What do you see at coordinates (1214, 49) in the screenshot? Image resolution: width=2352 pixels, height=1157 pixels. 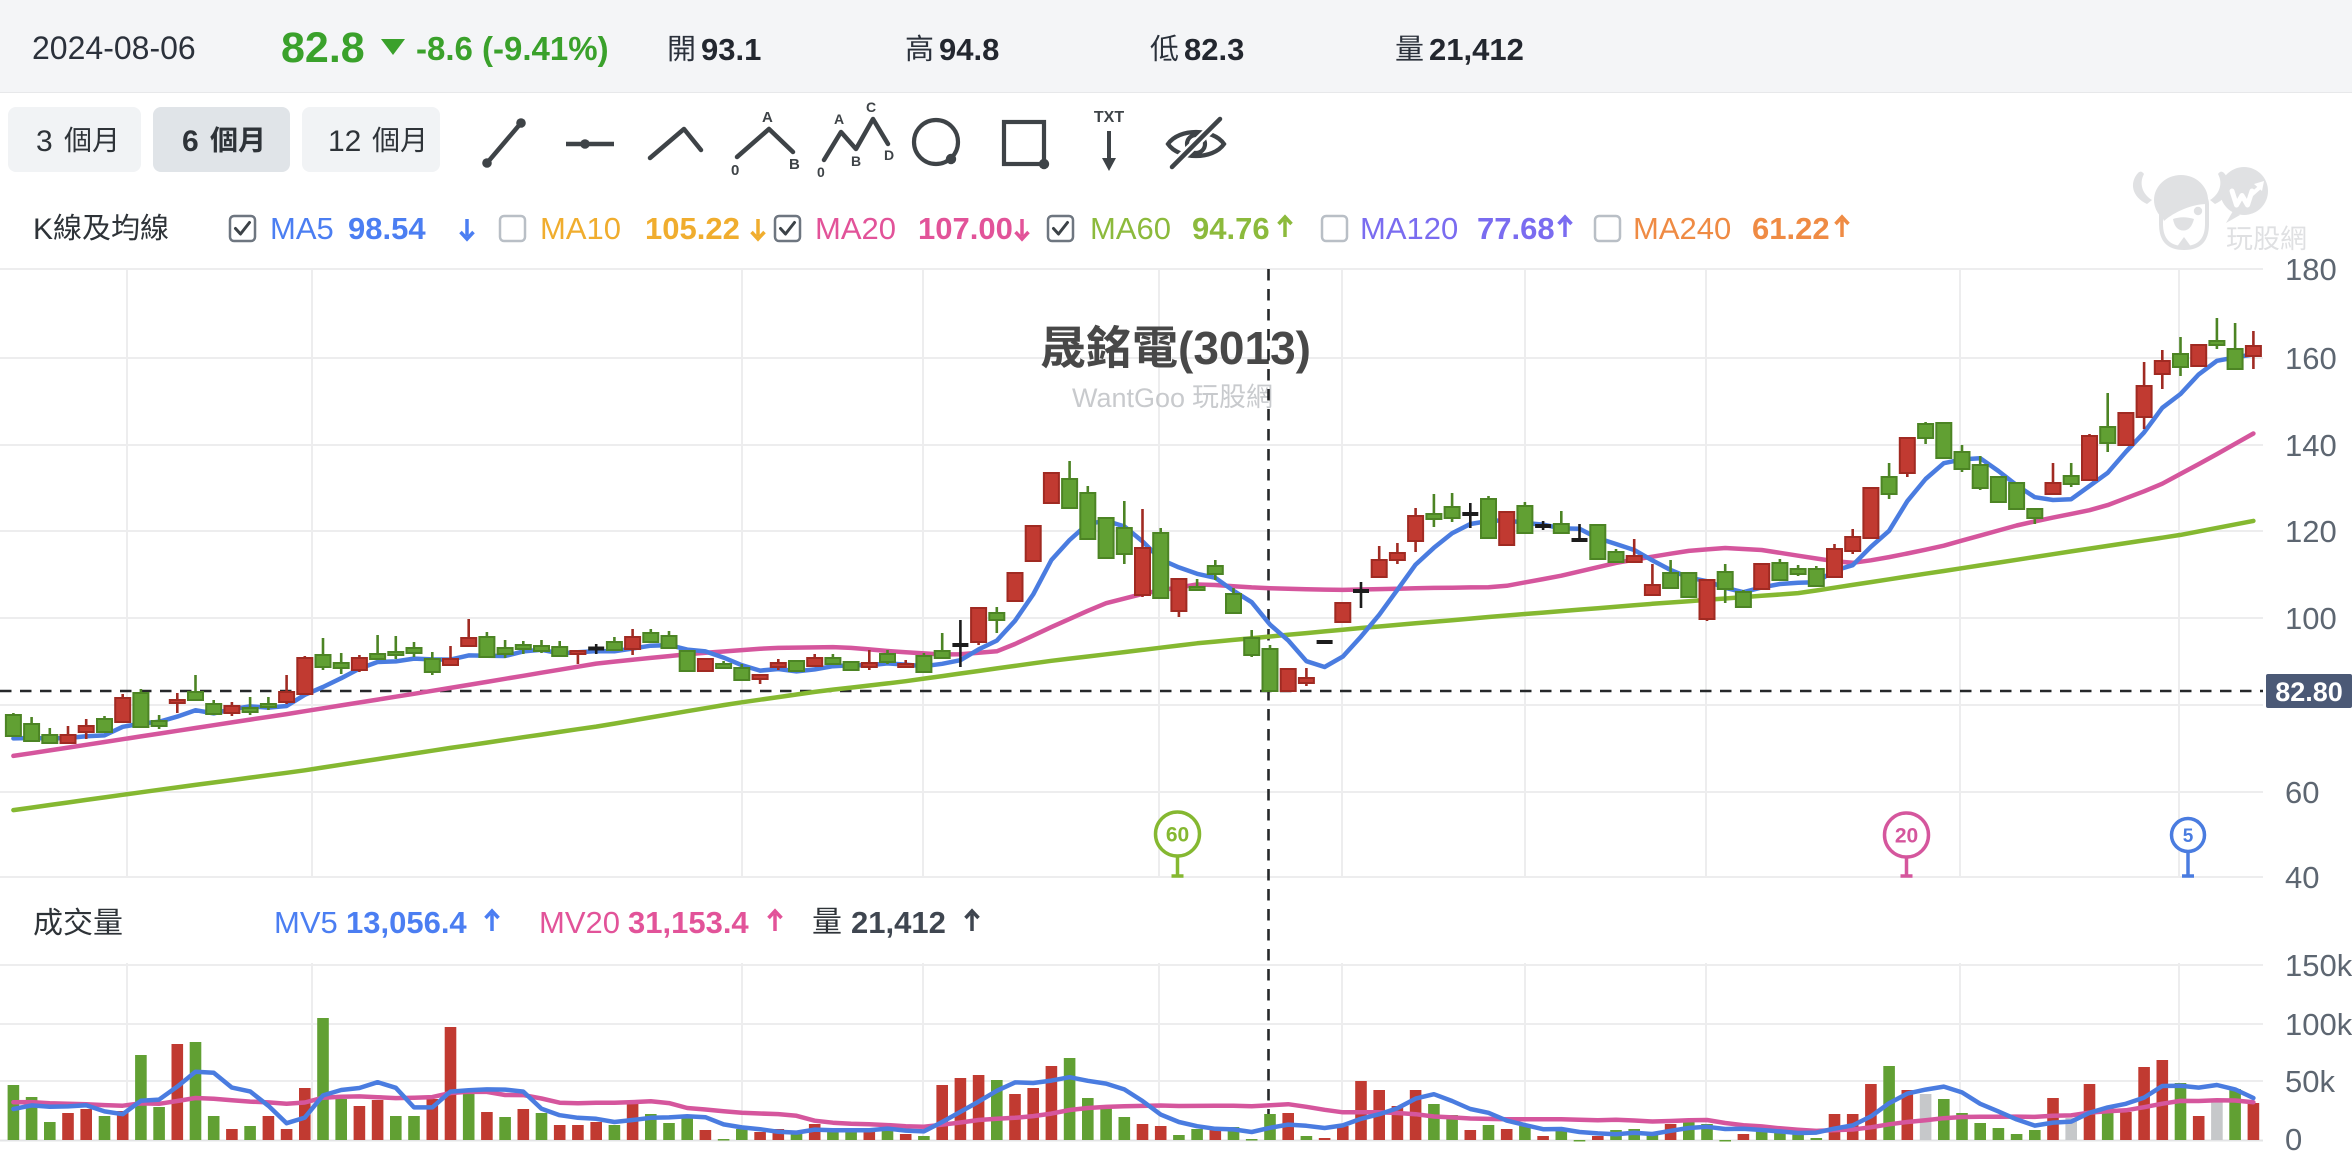 I see `svg-text: 82.3` at bounding box center [1214, 49].